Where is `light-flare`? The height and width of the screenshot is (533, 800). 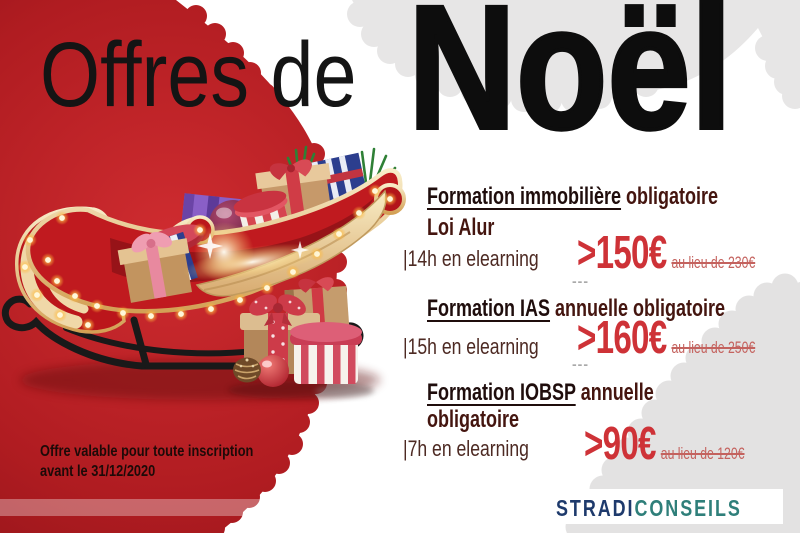 light-flare is located at coordinates (252, 252).